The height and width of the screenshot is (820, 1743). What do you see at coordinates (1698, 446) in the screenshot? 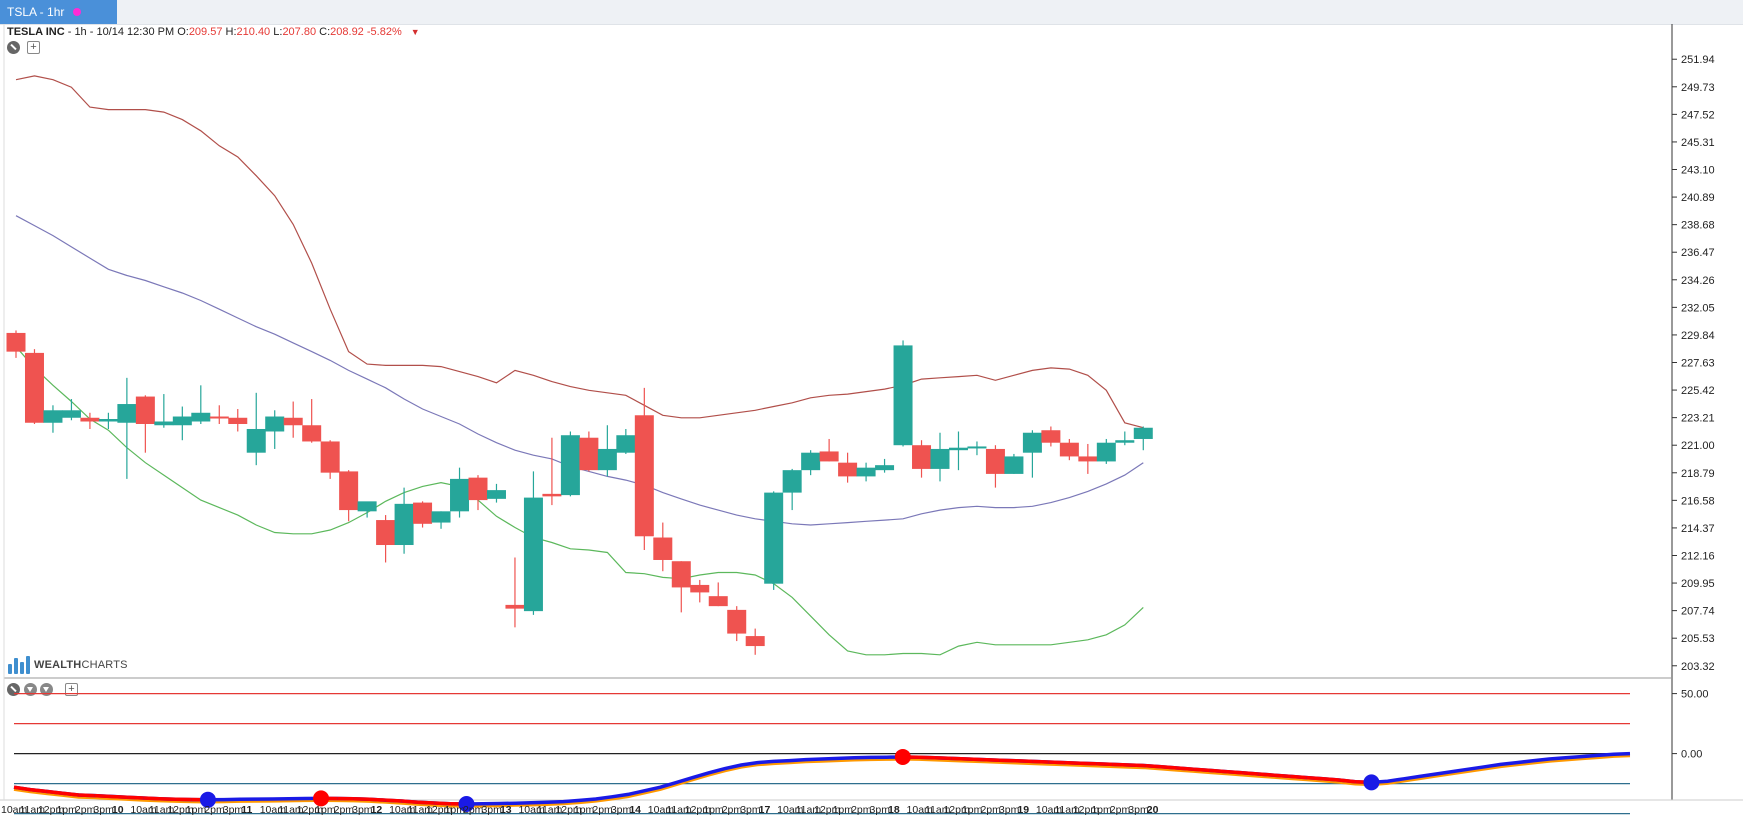
I see `y-tick-label: 221.00` at bounding box center [1698, 446].